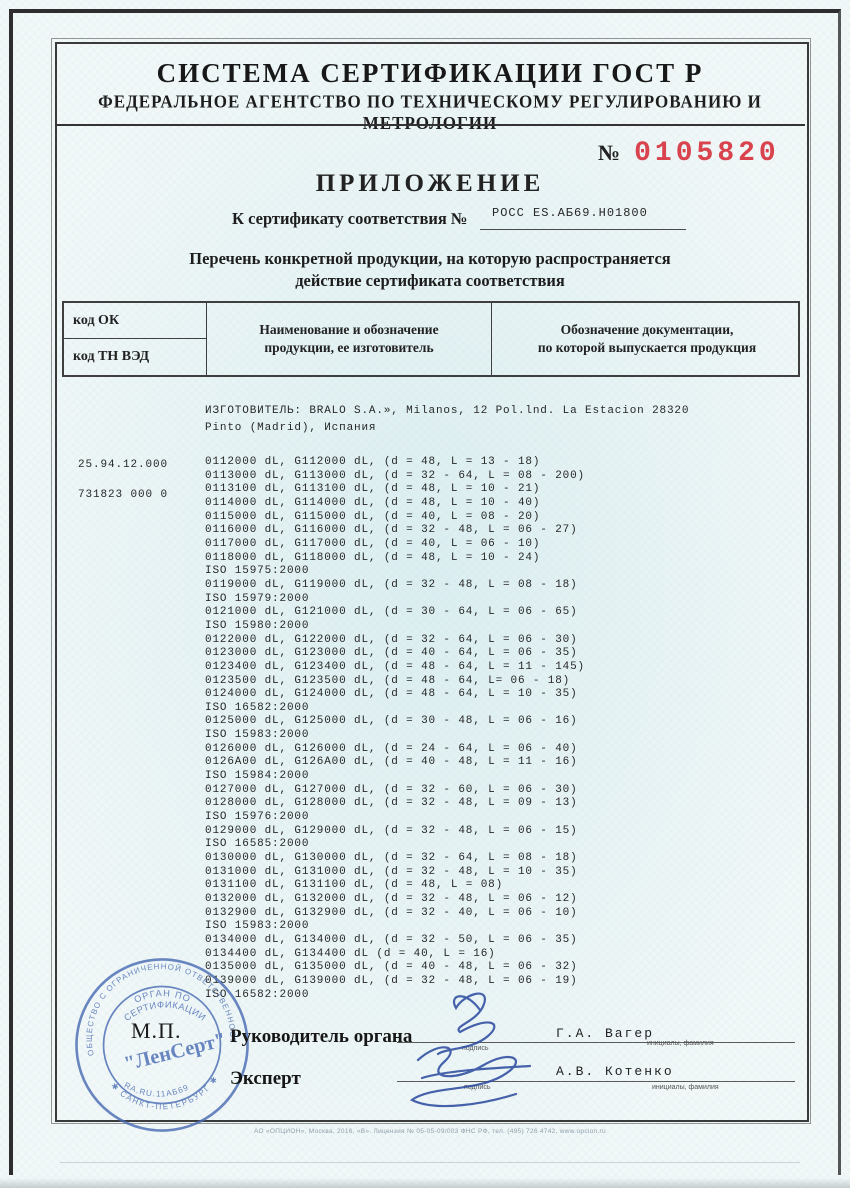 Image resolution: width=850 pixels, height=1188 pixels. I want to click on codes-column-header: код ОК код ТН ВЭД, so click(135, 339).